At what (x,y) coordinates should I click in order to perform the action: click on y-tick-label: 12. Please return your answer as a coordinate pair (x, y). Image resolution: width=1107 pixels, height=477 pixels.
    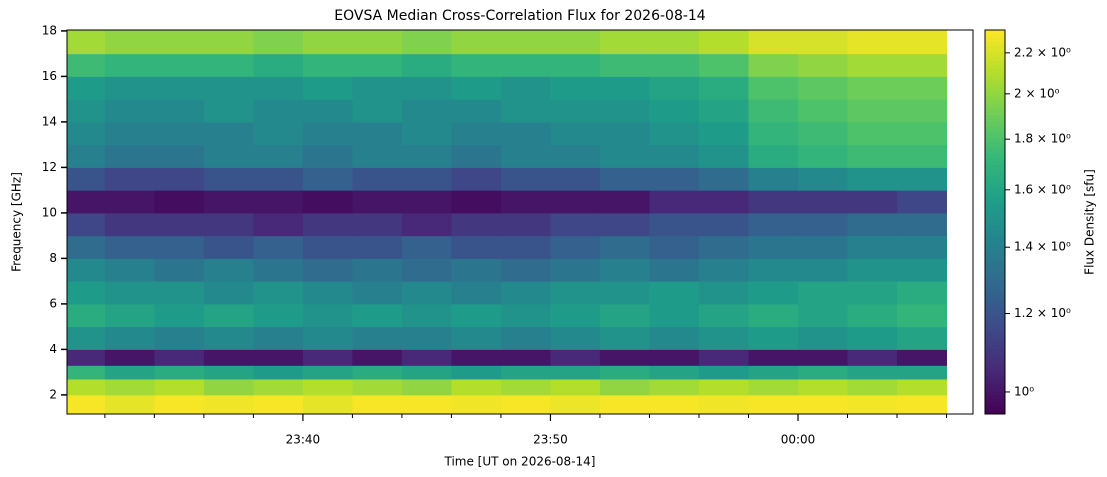
    Looking at the image, I should click on (49, 167).